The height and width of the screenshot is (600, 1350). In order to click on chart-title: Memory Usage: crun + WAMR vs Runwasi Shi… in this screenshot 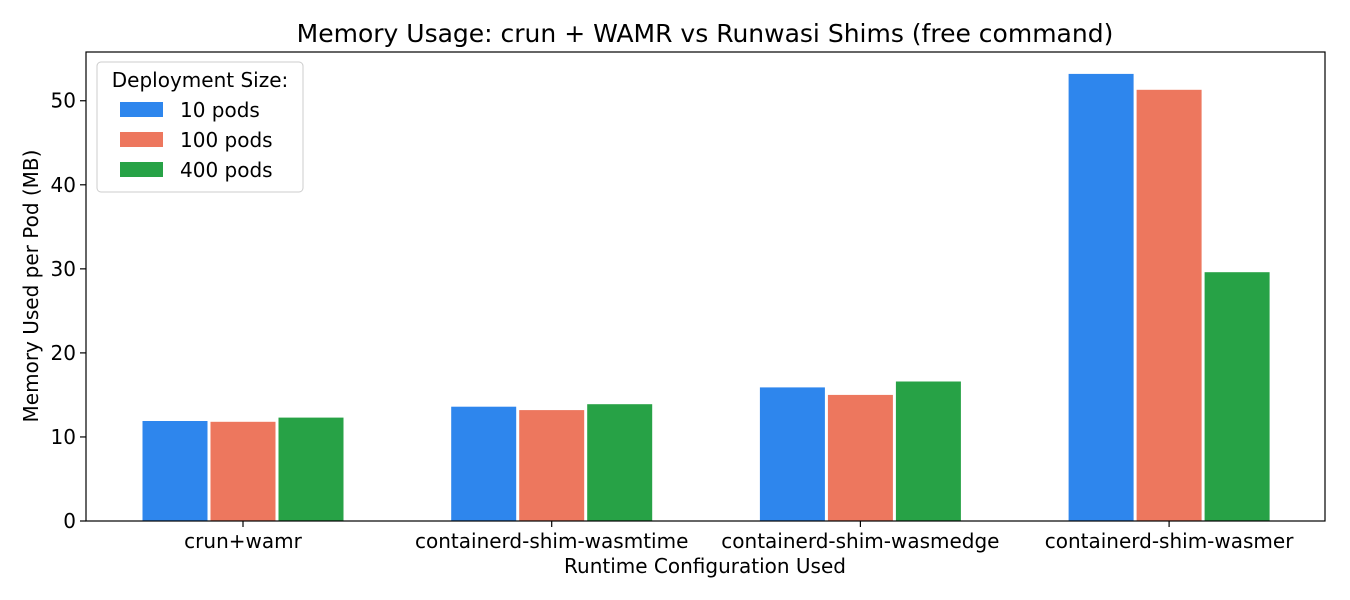, I will do `click(705, 33)`.